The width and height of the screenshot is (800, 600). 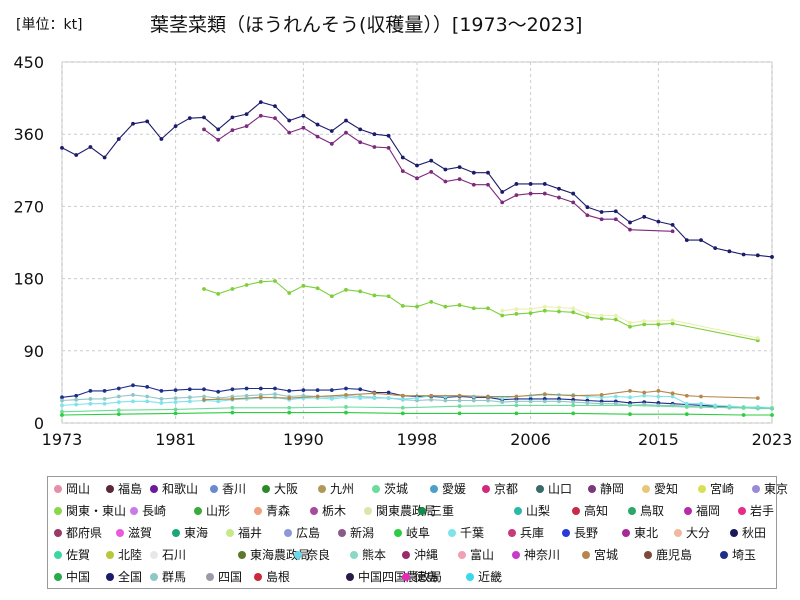 What do you see at coordinates (744, 555) in the screenshot?
I see `legend-label: 埼玉` at bounding box center [744, 555].